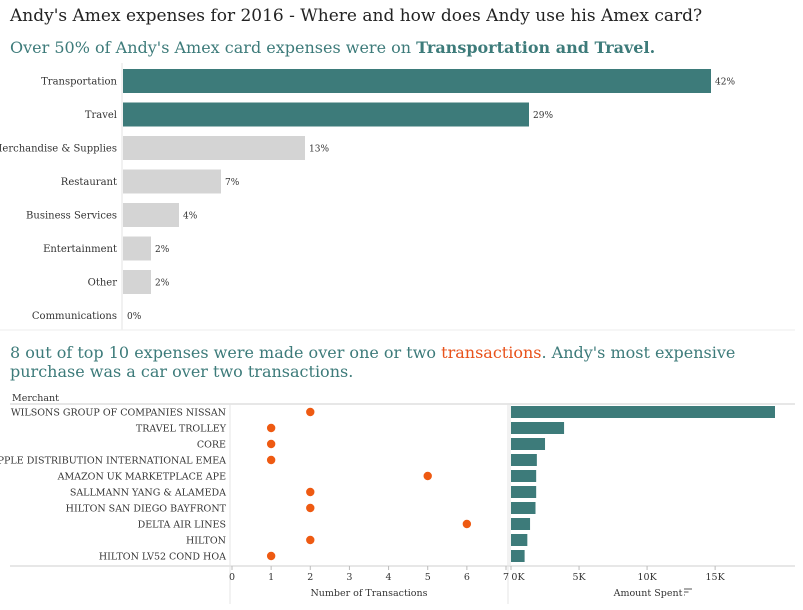 This screenshot has width=803, height=610. Describe the element at coordinates (162, 557) in the screenshot. I see `merchant-label: HILTON LV52 COND HOA` at that location.